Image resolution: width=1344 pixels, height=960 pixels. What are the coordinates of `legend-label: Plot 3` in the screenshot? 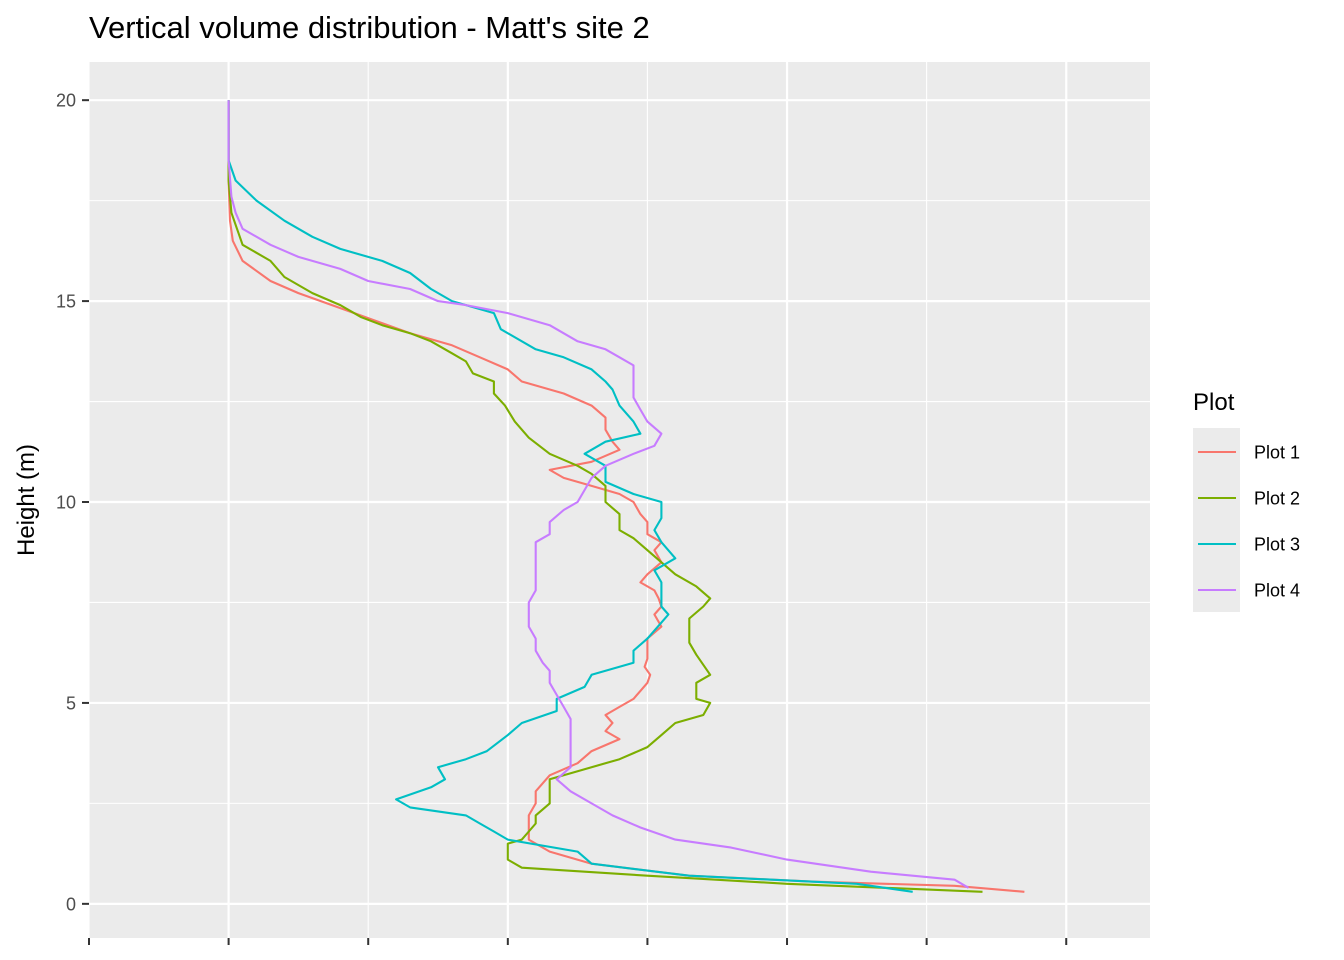 It's located at (1277, 545).